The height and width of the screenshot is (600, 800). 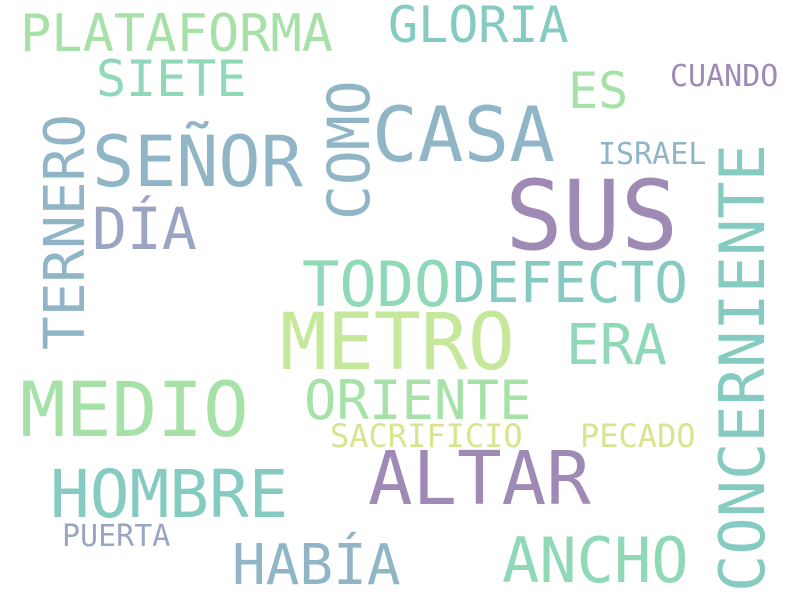 I want to click on word-hombre: HOMBRE, so click(x=169, y=494).